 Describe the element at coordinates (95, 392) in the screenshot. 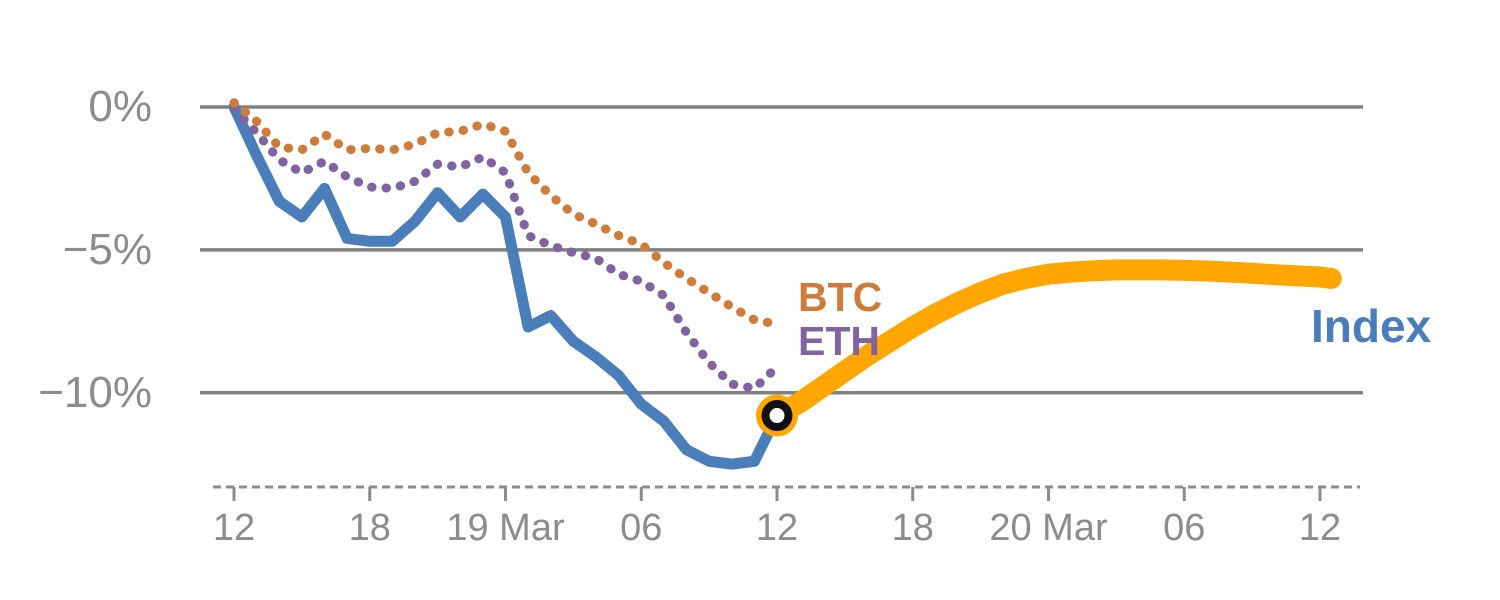

I see `y-tick-label-10: −10%` at that location.